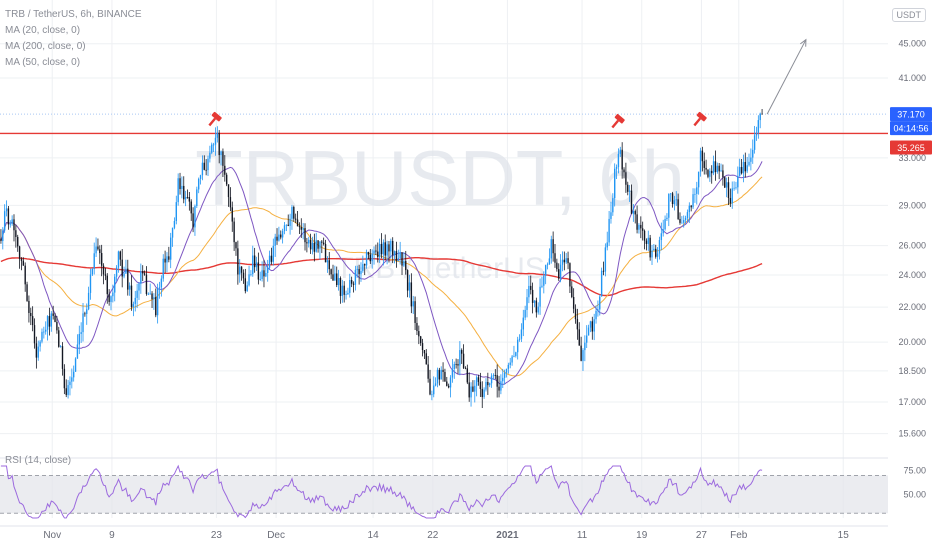 Image resolution: width=932 pixels, height=555 pixels. Describe the element at coordinates (444, 494) in the screenshot. I see `rsi-band` at that location.